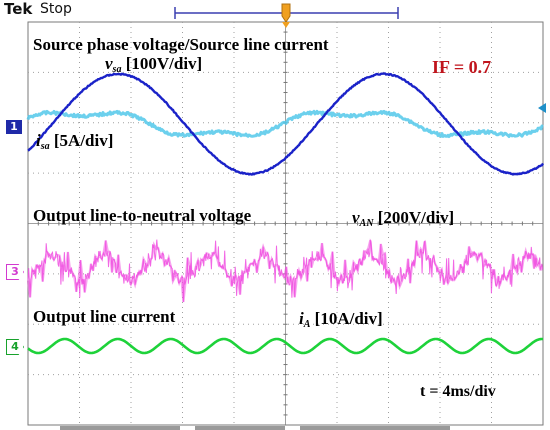  Describe the element at coordinates (366, 223) in the screenshot. I see `van-subscript: AN` at that location.